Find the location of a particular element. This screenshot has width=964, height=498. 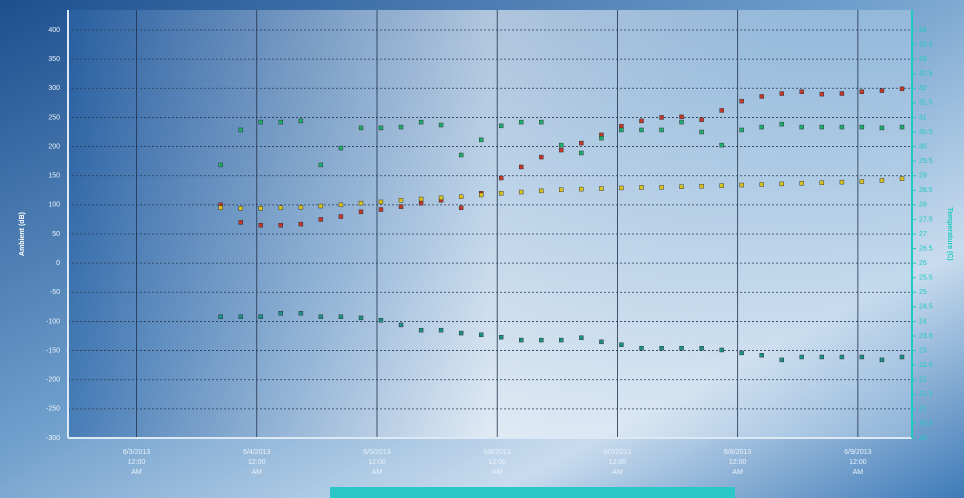

y2-tick-label: 29 is located at coordinates (923, 176).